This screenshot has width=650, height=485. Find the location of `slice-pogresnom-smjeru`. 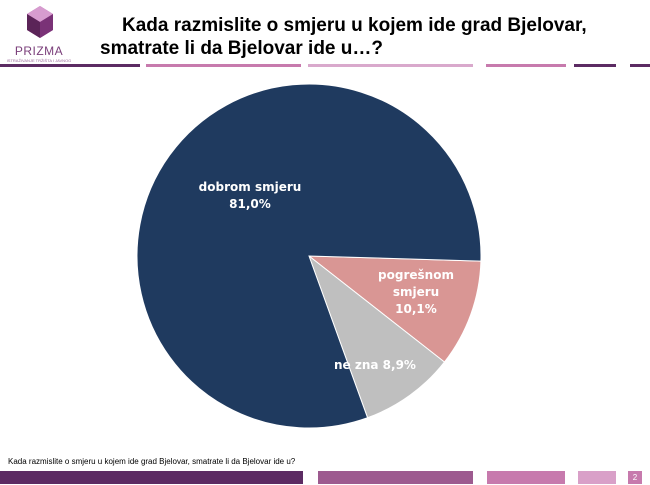

slice-pogresnom-smjeru is located at coordinates (394, 309).